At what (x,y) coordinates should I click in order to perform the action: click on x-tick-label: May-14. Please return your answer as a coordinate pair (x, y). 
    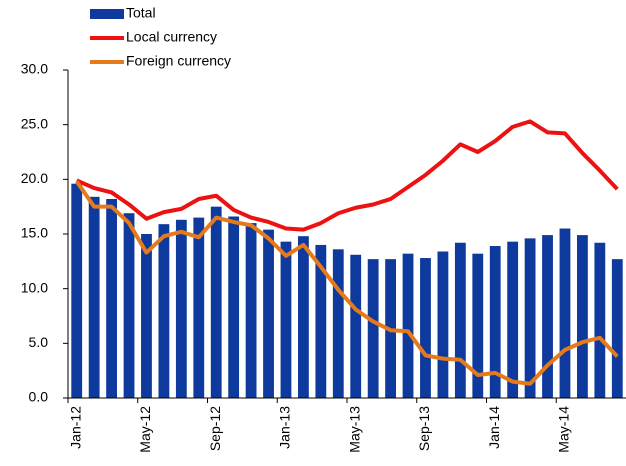
    Looking at the image, I should click on (564, 429).